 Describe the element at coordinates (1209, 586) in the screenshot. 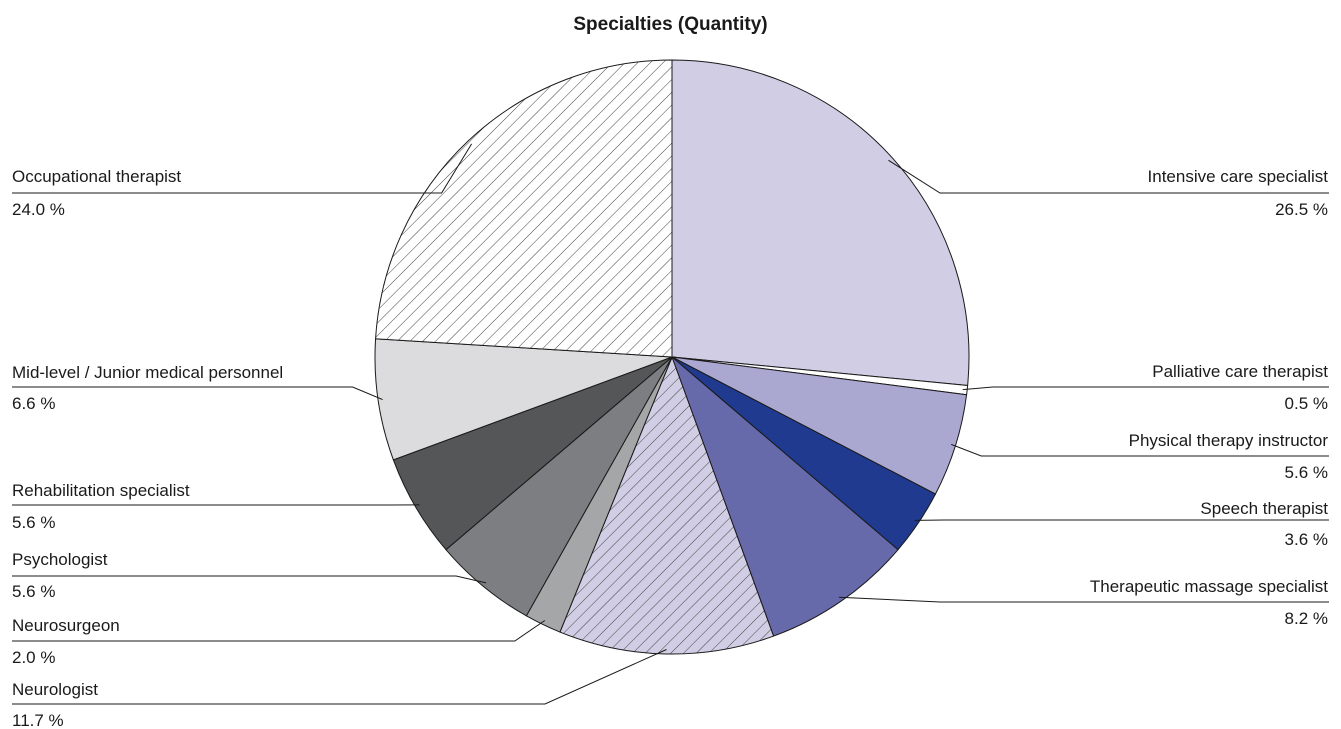

I see `slice-label-therapeutic-massage-specialist: Therapeutic massage specialist` at that location.